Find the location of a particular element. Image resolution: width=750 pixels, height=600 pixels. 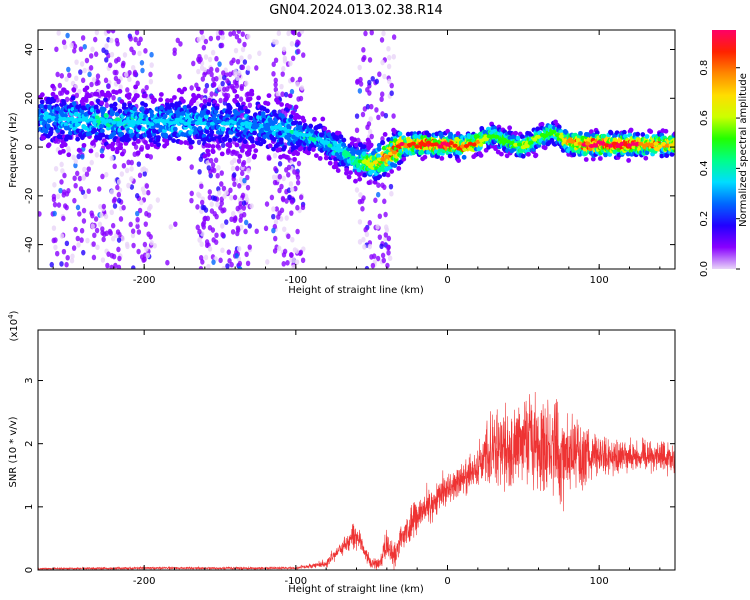

x-tick-label: -200 is located at coordinates (144, 581).